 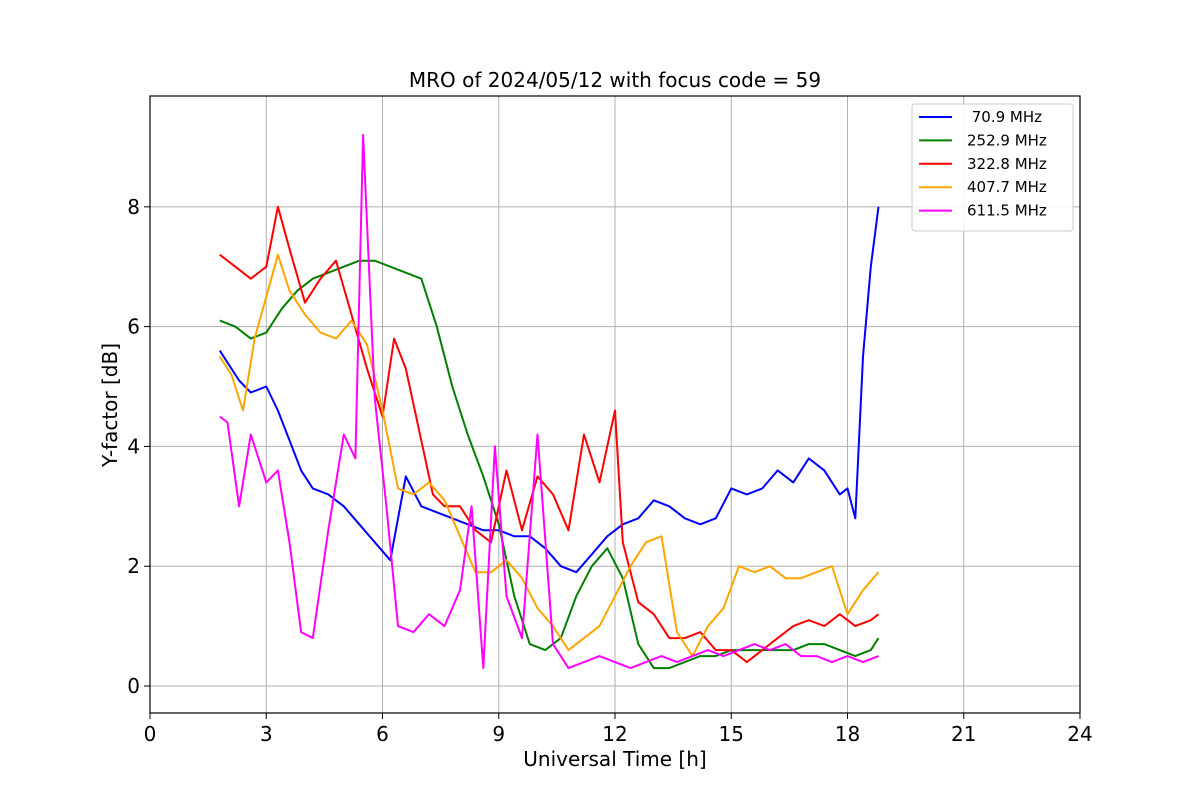 What do you see at coordinates (847, 734) in the screenshot?
I see `x-tick-label: 18` at bounding box center [847, 734].